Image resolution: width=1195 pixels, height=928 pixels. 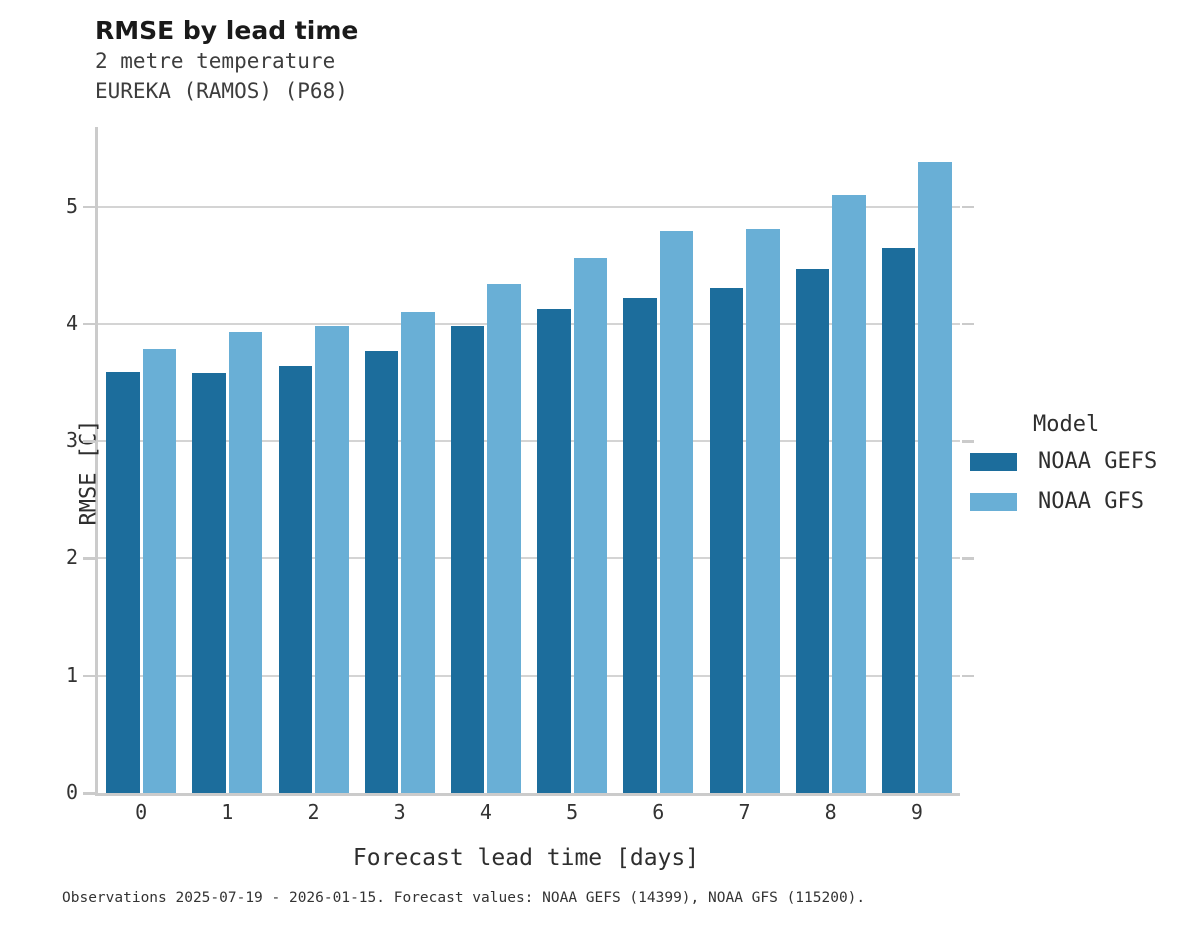 What do you see at coordinates (529, 675) in the screenshot?
I see `gridline-y1` at bounding box center [529, 675].